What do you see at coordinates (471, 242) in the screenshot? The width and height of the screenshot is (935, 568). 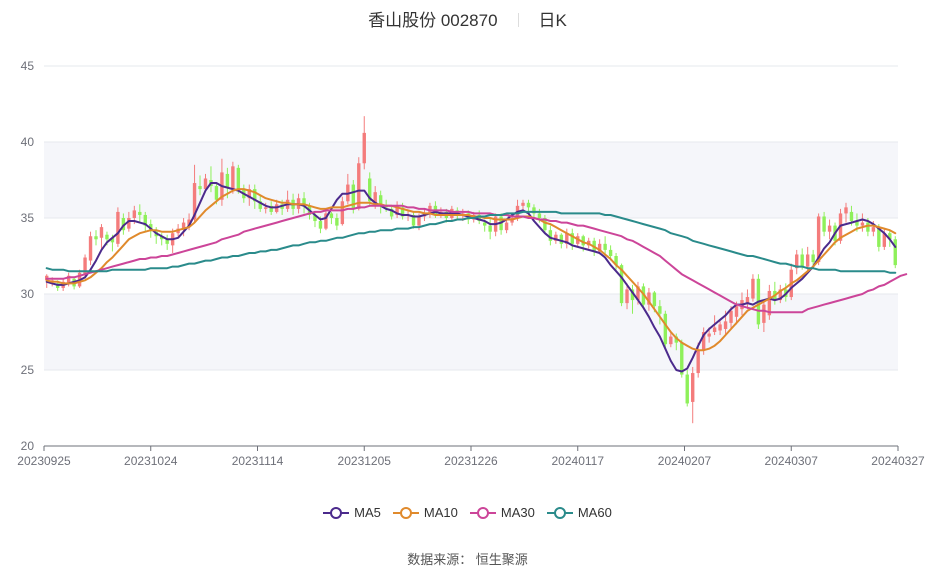 I see `ma-line-ma60` at bounding box center [471, 242].